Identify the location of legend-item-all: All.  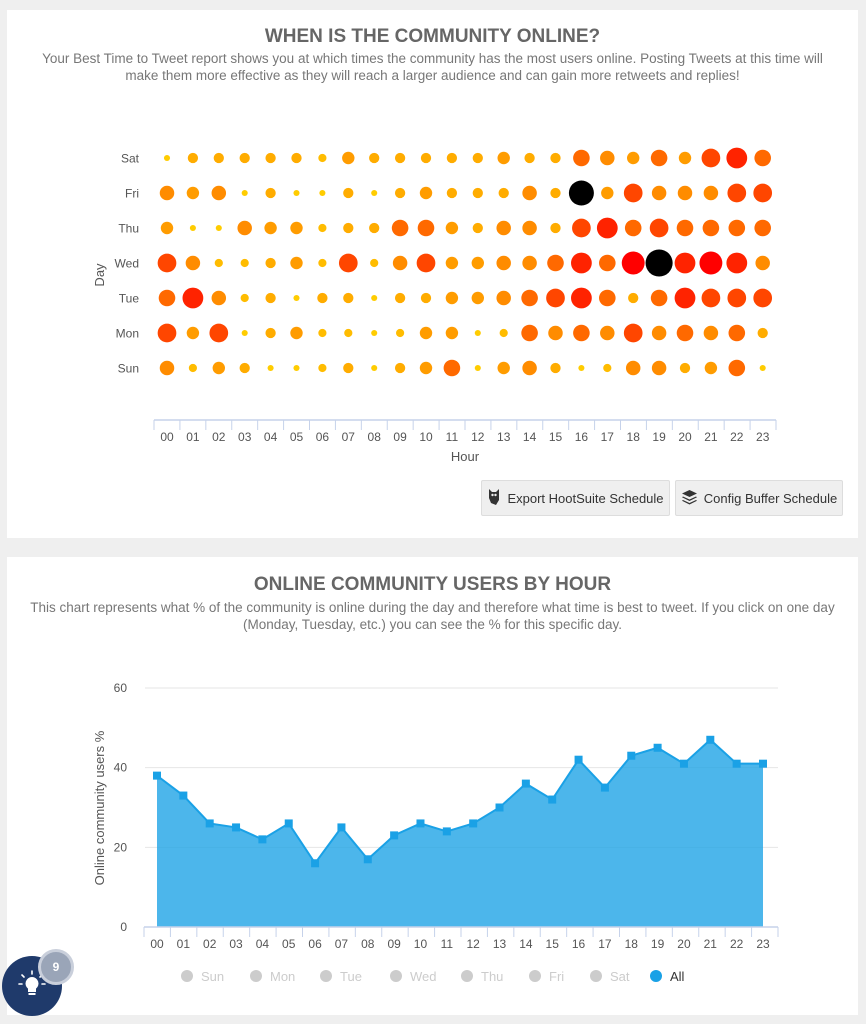
(667, 976).